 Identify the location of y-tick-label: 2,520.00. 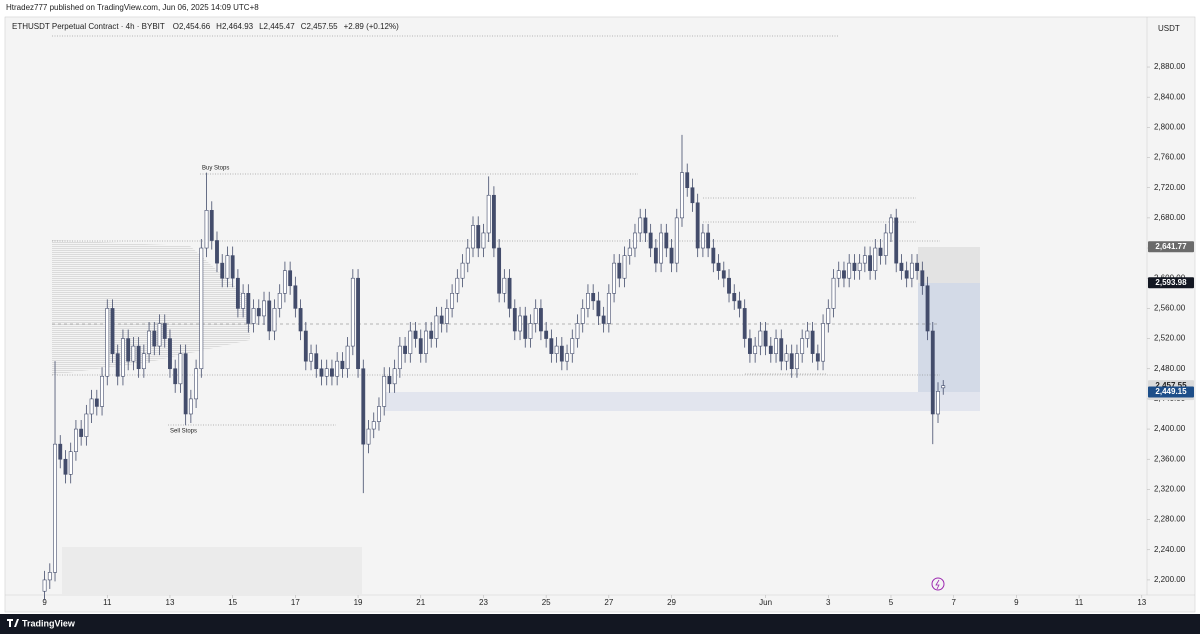
(1170, 338).